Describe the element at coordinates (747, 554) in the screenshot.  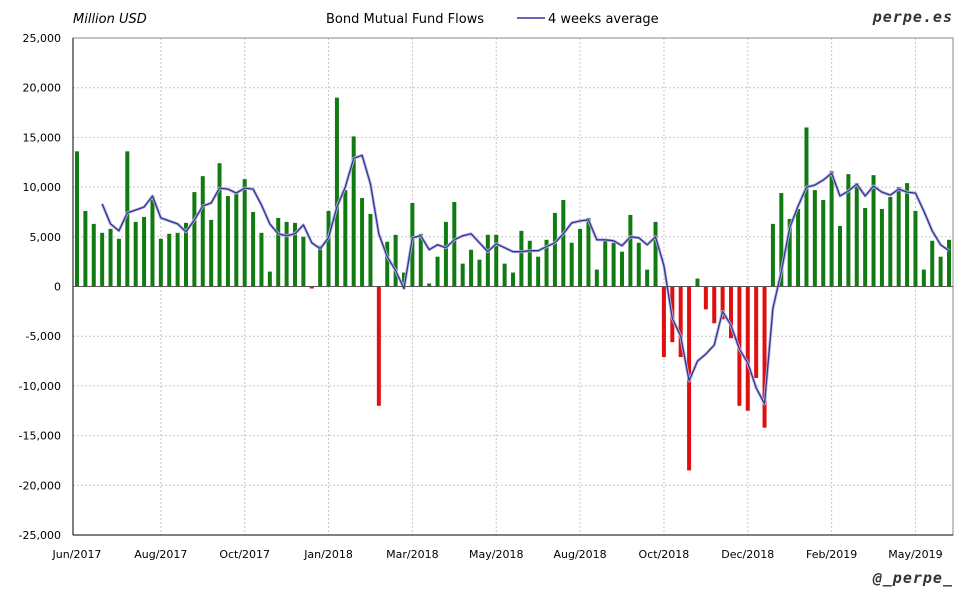
I see `x-tick-label: Dec/2018` at that location.